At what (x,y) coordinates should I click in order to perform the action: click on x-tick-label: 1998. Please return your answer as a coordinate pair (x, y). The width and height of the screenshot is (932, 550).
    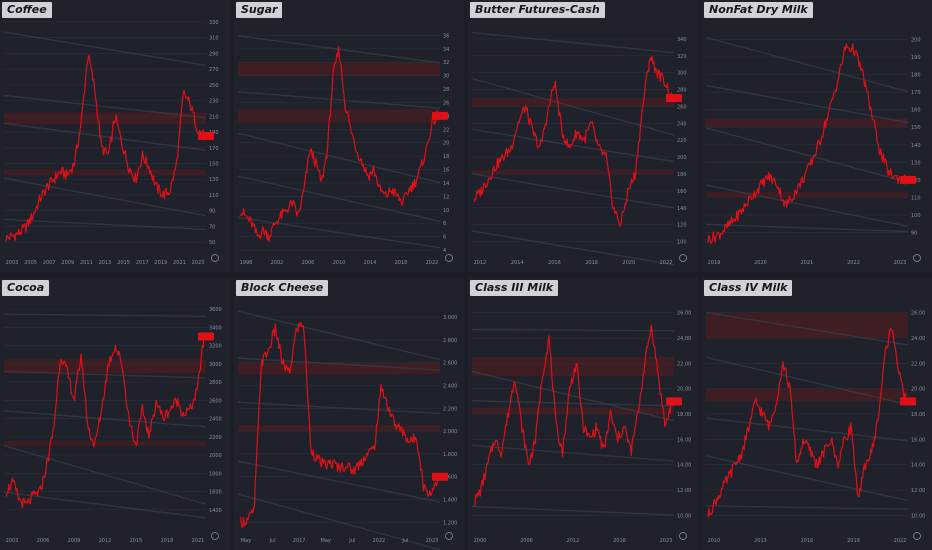
    Looking at the image, I should click on (246, 263).